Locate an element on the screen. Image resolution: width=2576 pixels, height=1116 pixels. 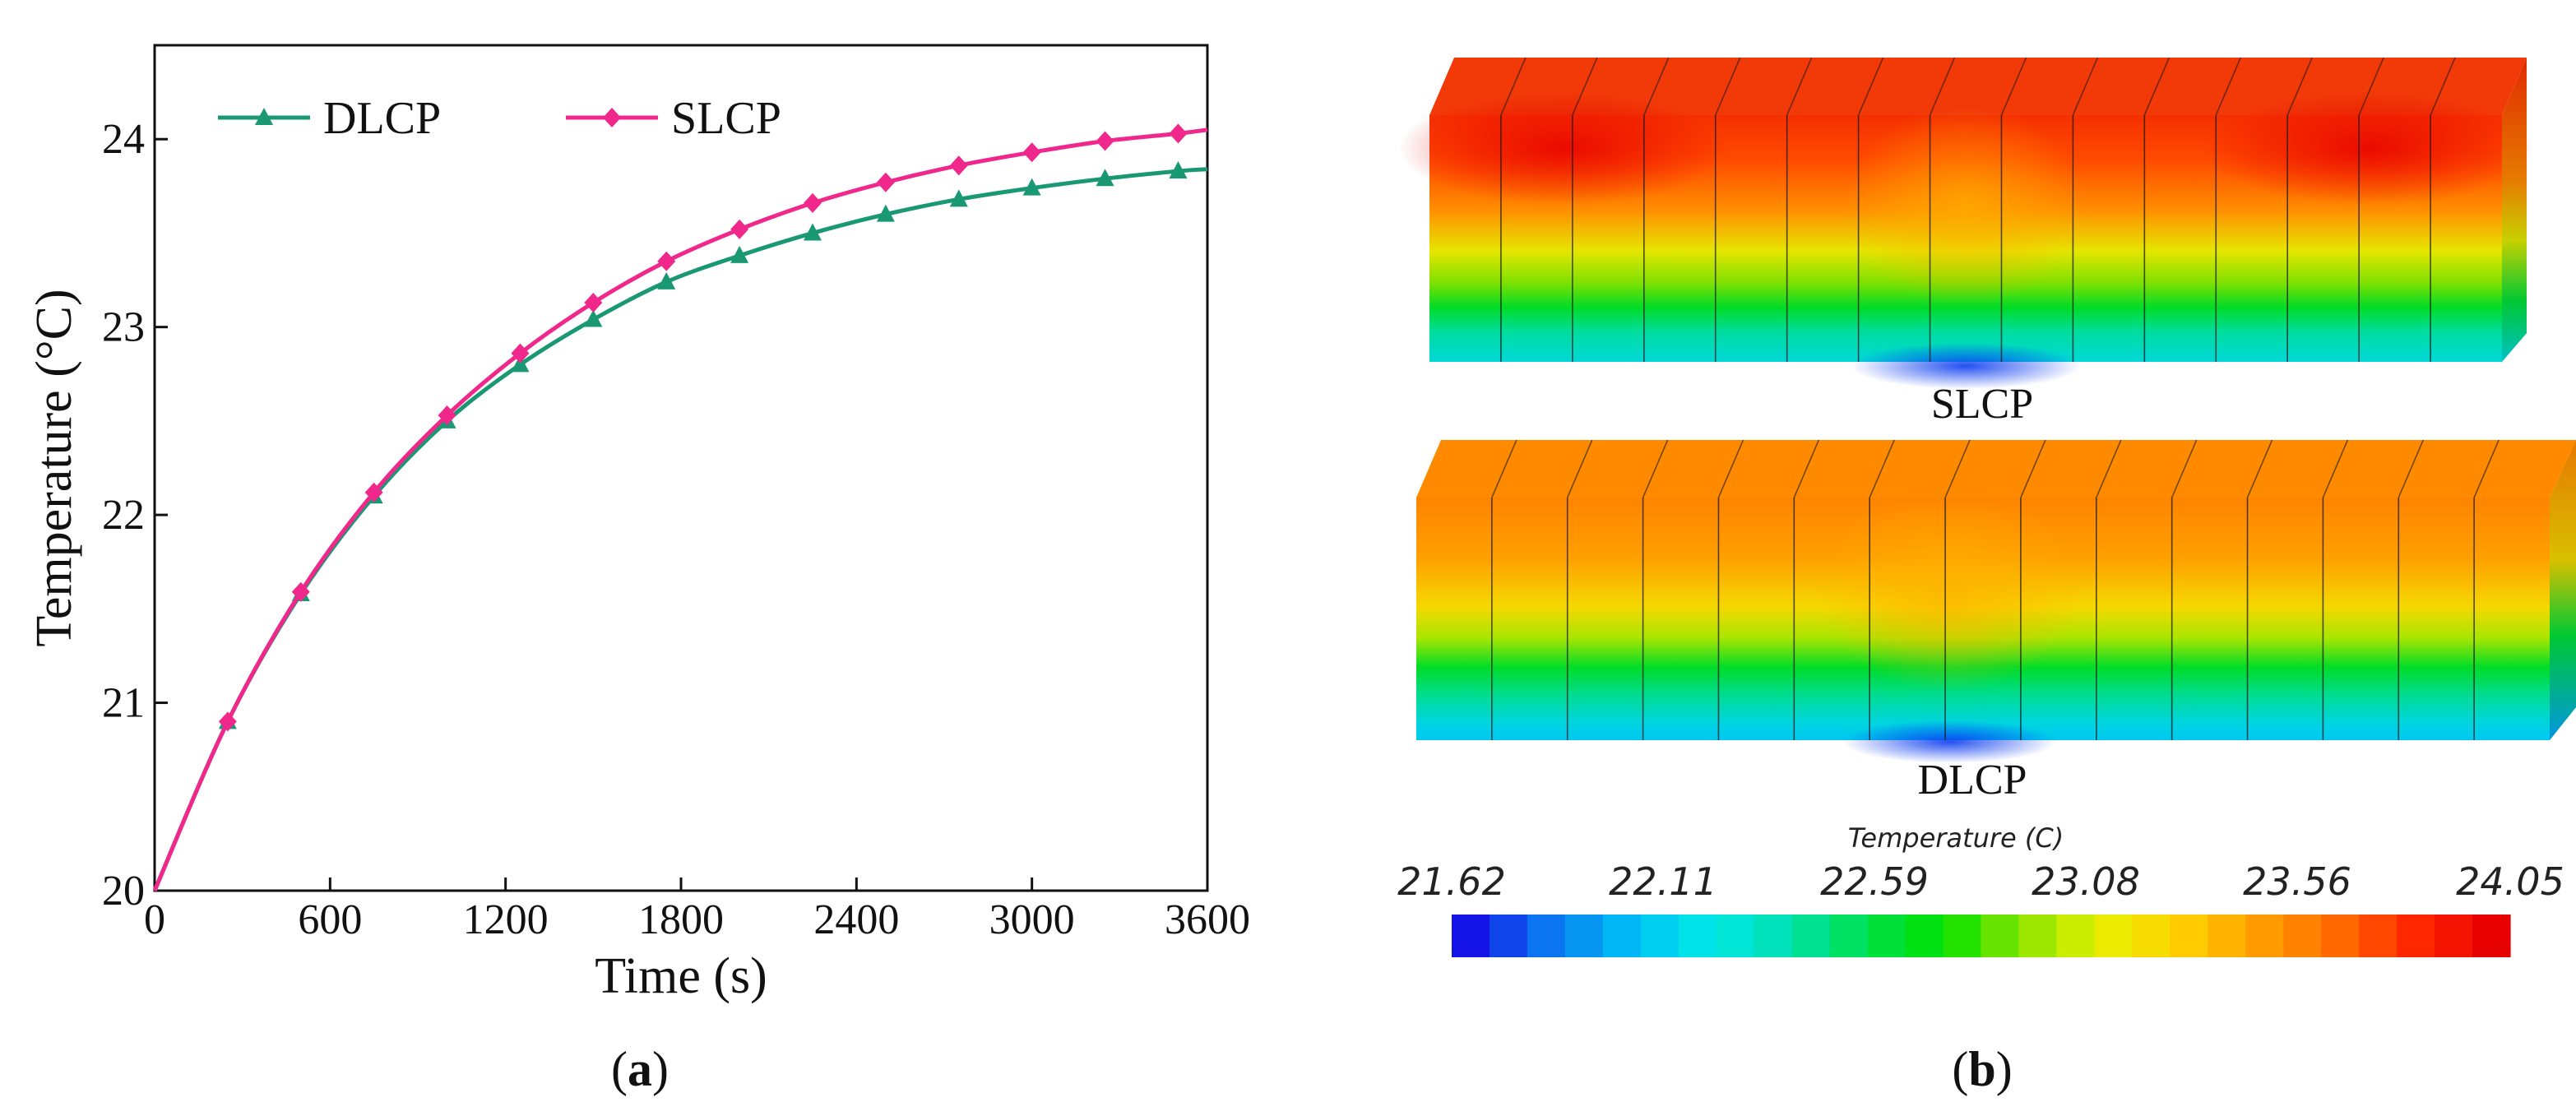
y-tick-label: 23 is located at coordinates (124, 327).